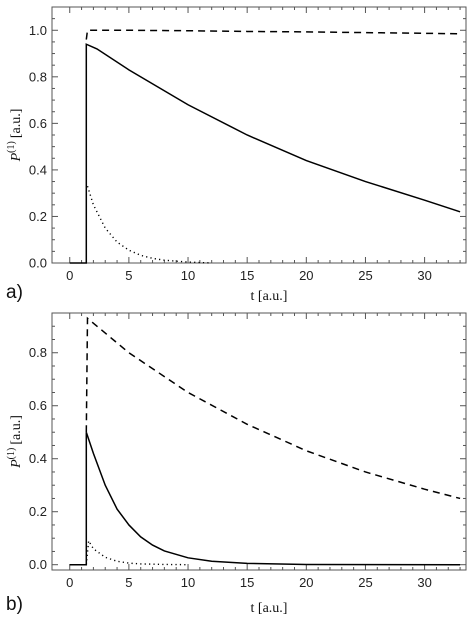  What do you see at coordinates (14, 292) in the screenshot?
I see `panel-label: a)` at bounding box center [14, 292].